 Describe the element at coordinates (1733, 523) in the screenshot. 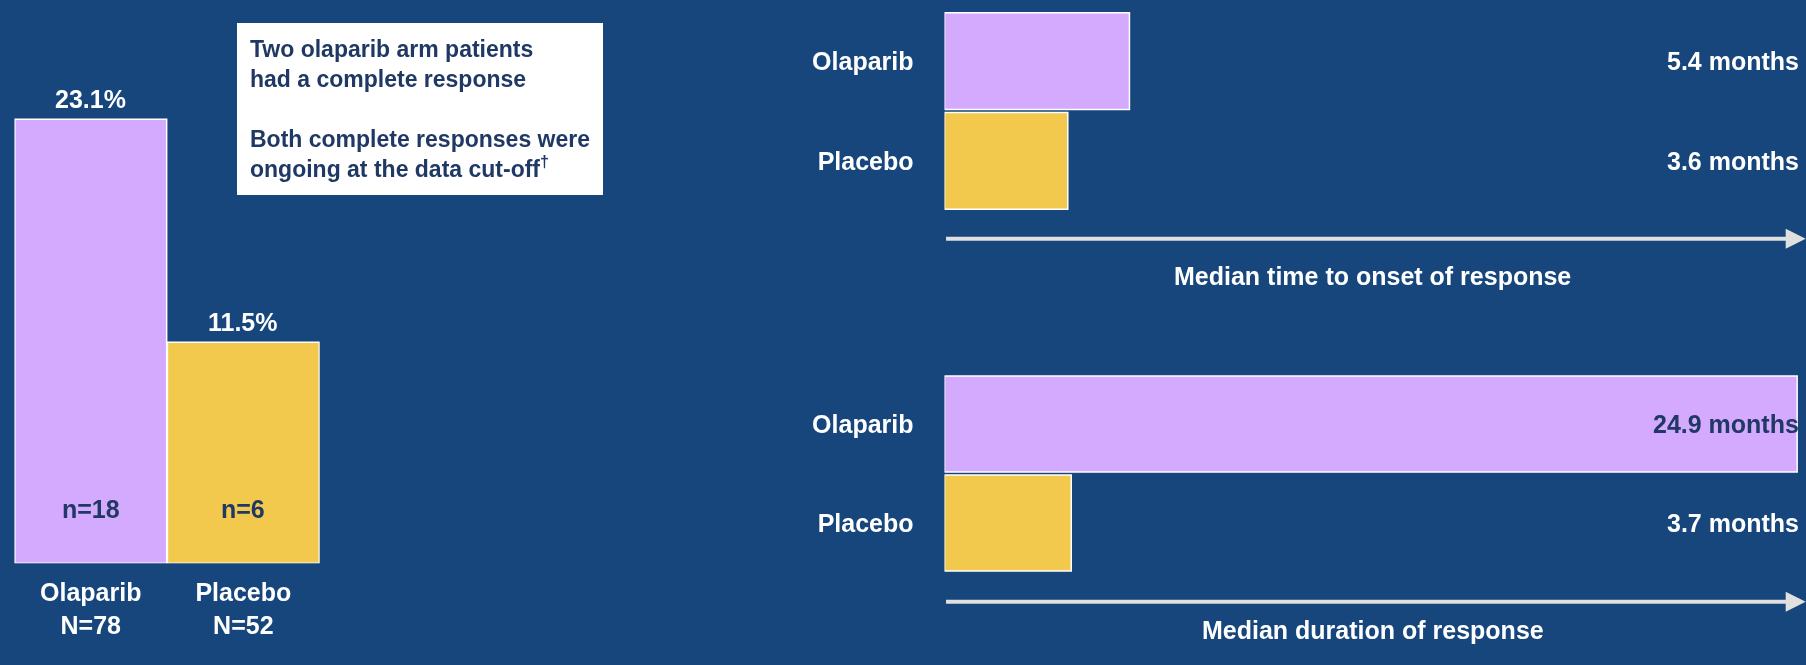

I see `data-label: 3.7 months` at that location.